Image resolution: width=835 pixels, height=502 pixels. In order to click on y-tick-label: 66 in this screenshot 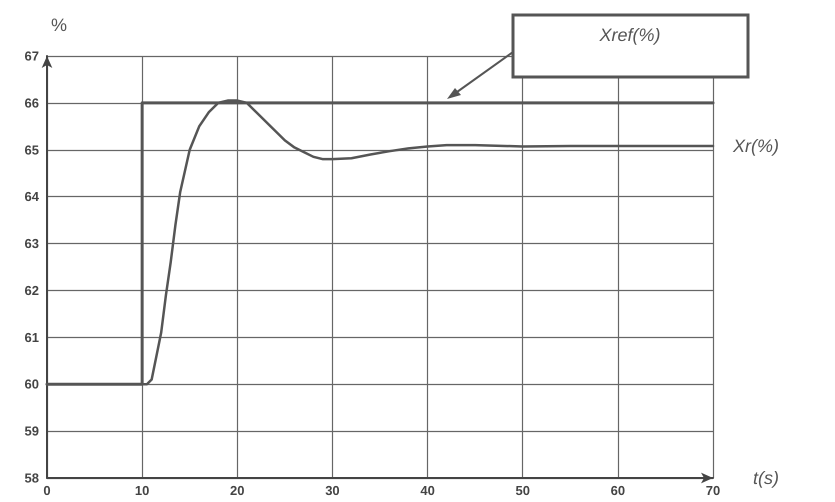, I will do `click(31, 102)`.